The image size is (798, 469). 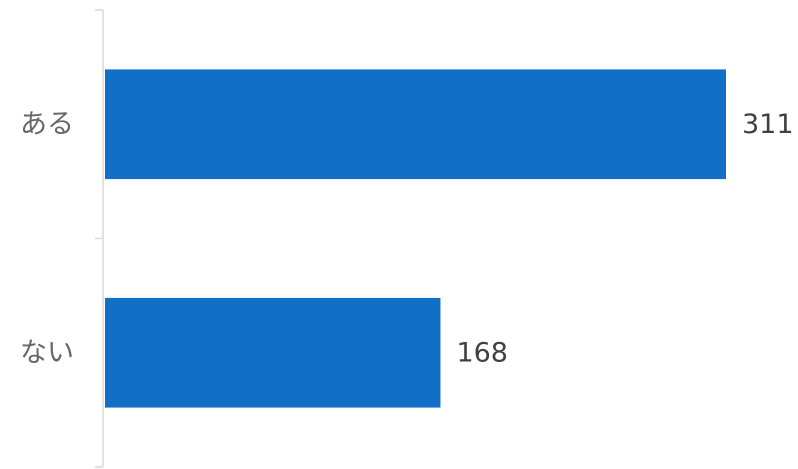 What do you see at coordinates (768, 124) in the screenshot?
I see `data-label: 311` at bounding box center [768, 124].